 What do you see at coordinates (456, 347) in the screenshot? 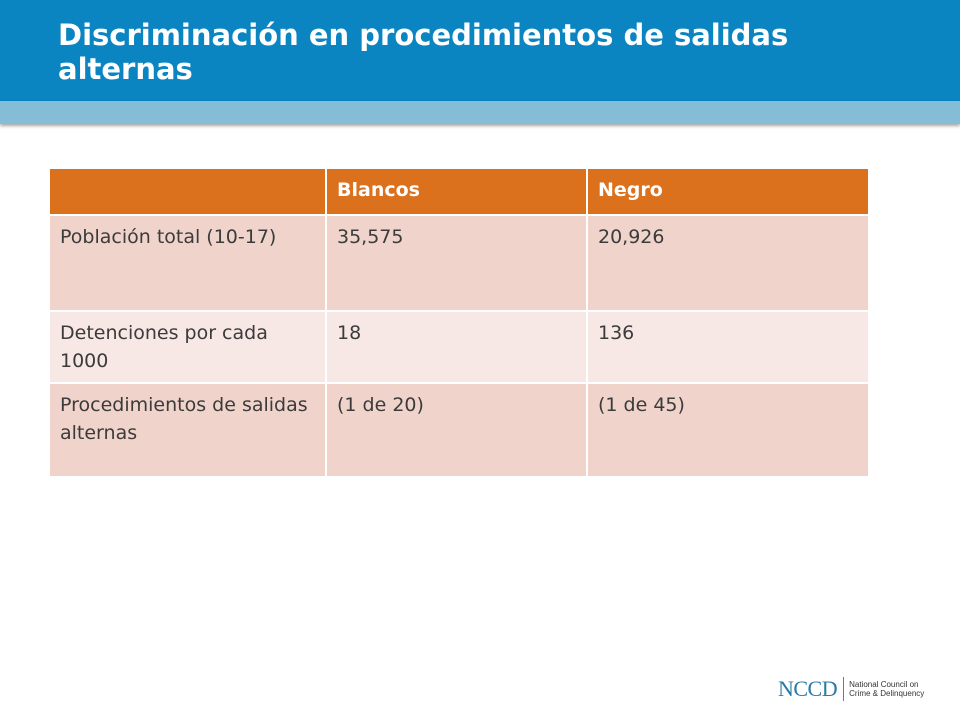
I see `table-cell: 18` at bounding box center [456, 347].